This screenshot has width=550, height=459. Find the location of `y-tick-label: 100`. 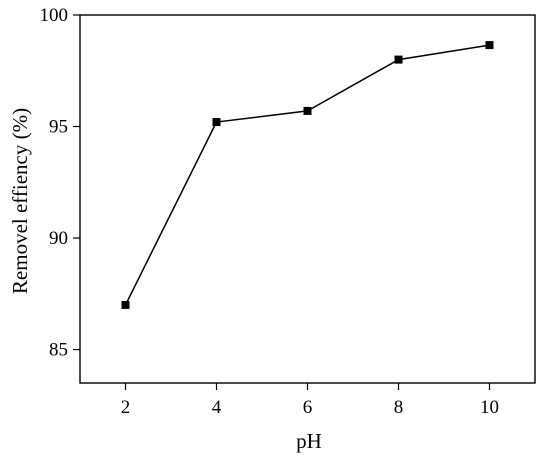

y-tick-label: 100 is located at coordinates (54, 15).